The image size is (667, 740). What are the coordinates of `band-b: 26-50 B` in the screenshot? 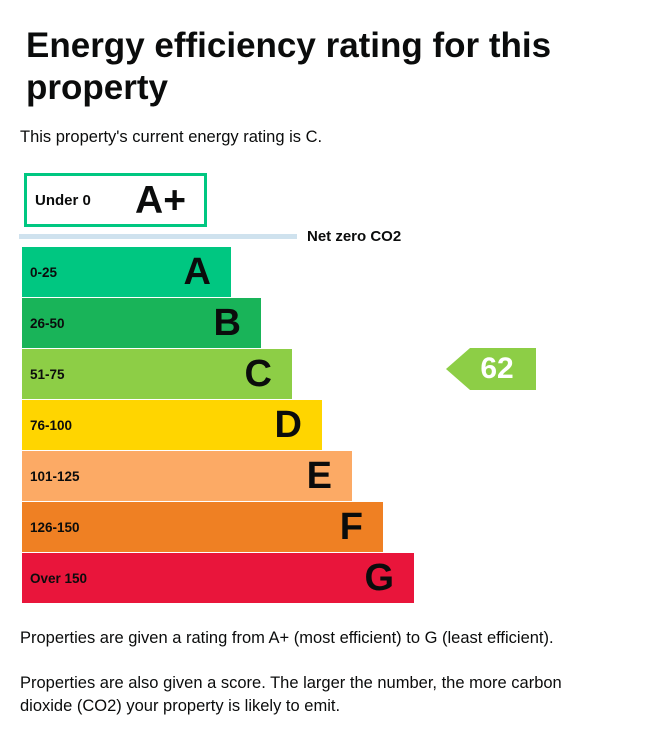 It's located at (141, 323).